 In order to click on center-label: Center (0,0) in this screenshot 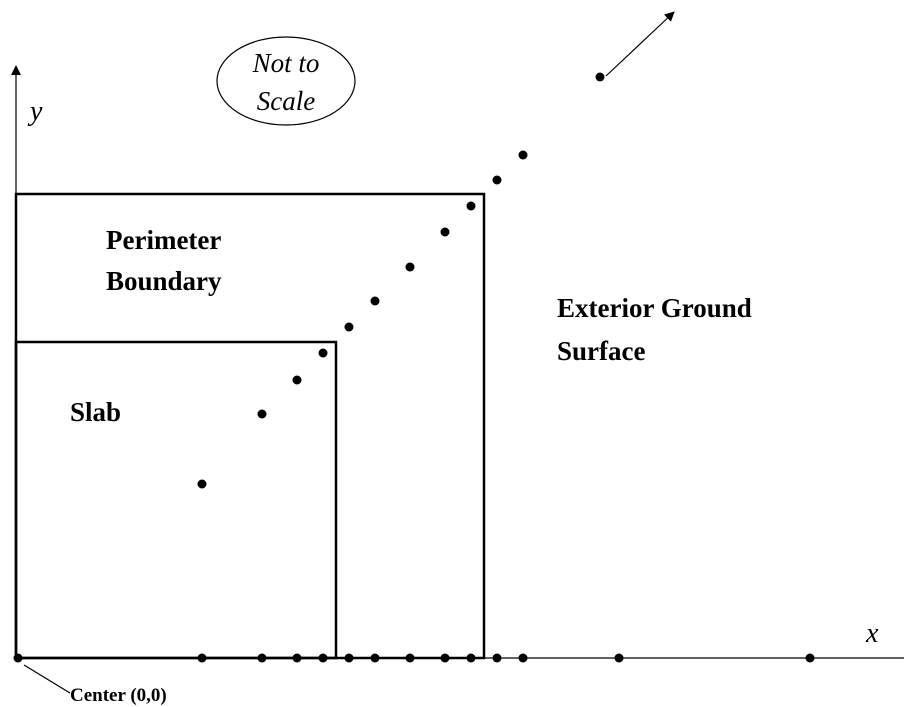, I will do `click(118, 695)`.